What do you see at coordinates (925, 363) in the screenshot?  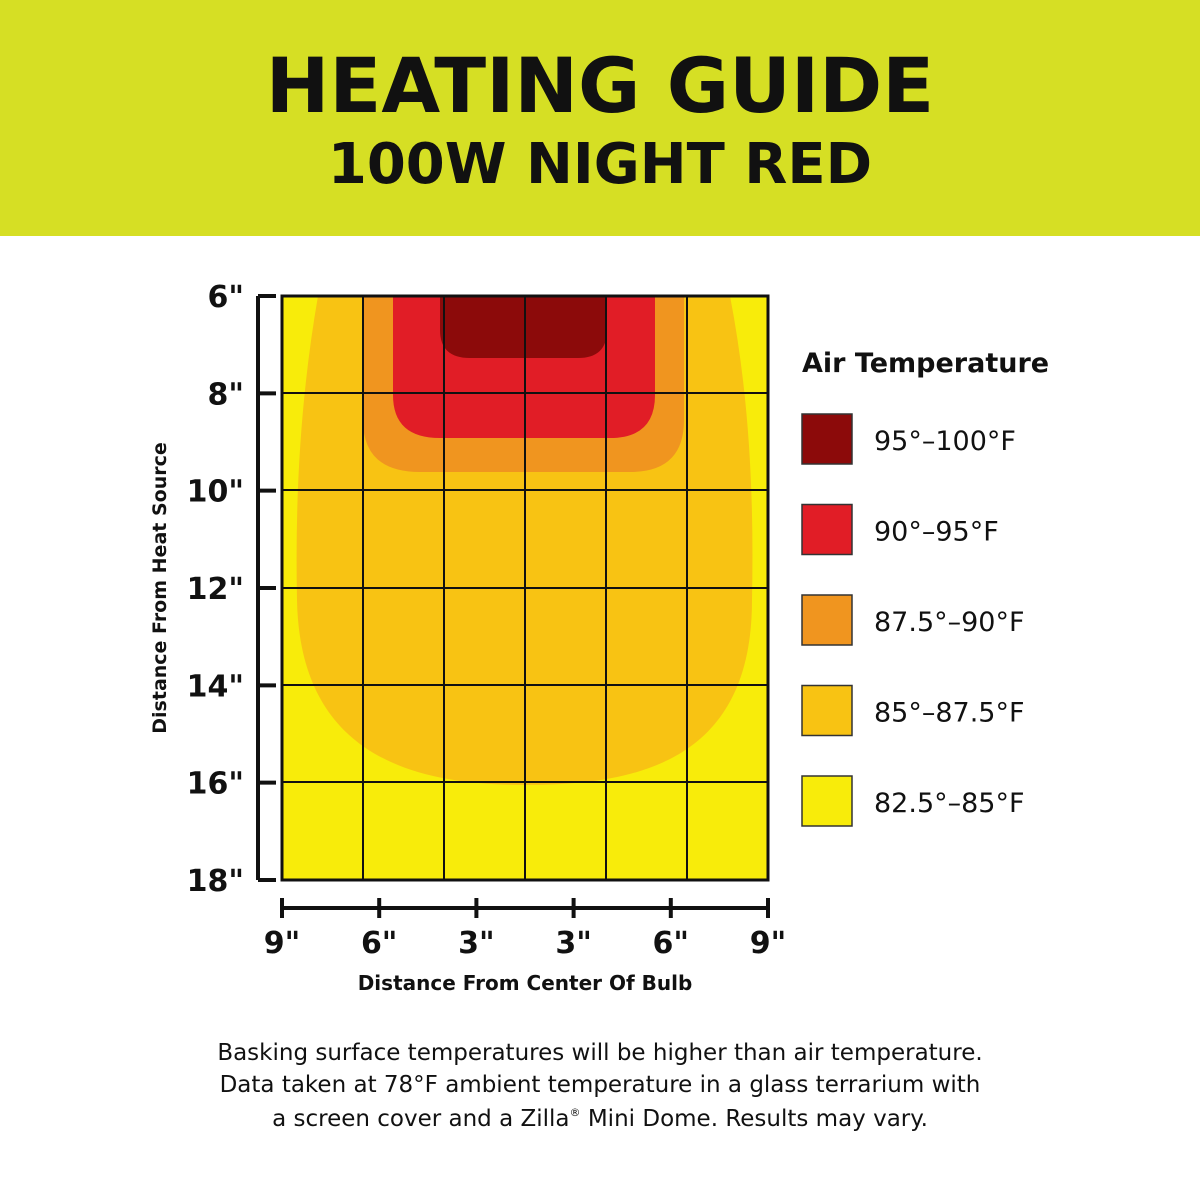 I see `legend-title: Air Temperature` at bounding box center [925, 363].